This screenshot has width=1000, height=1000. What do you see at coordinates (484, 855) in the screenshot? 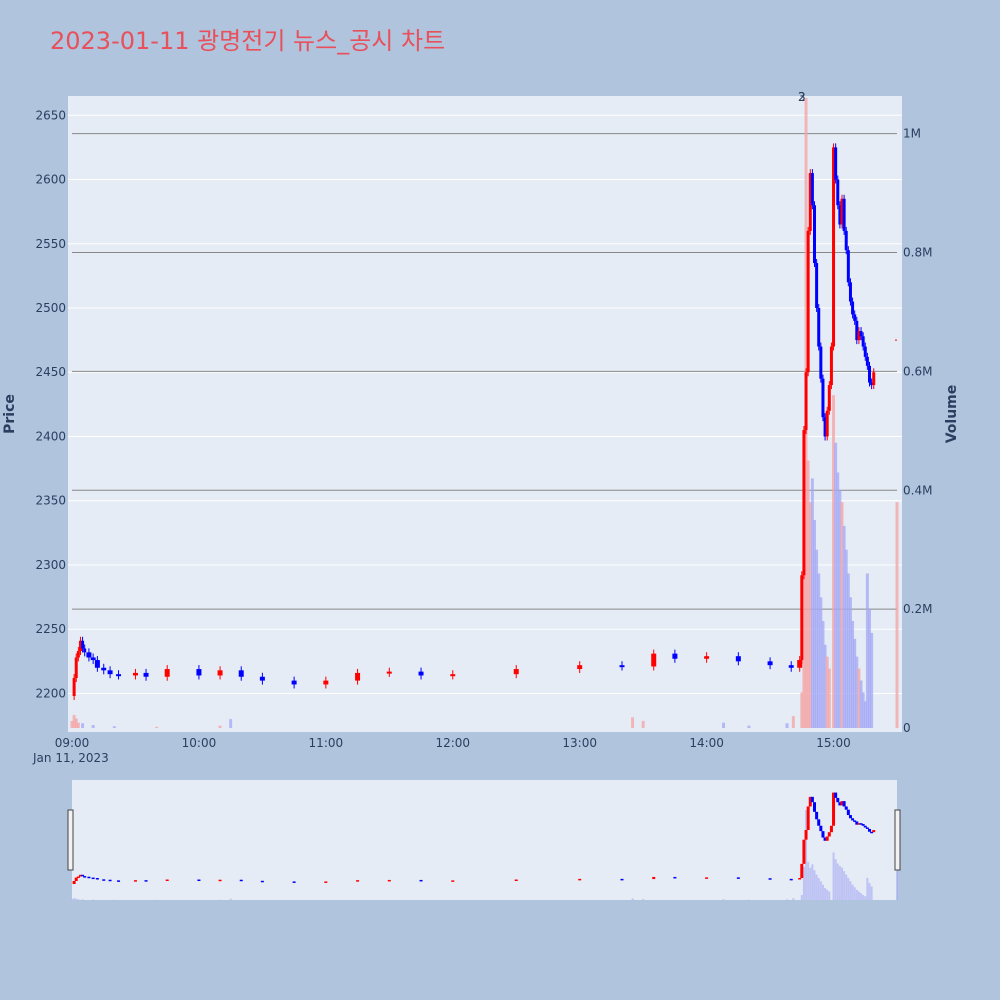
I see `range-slider-volume` at bounding box center [484, 855].